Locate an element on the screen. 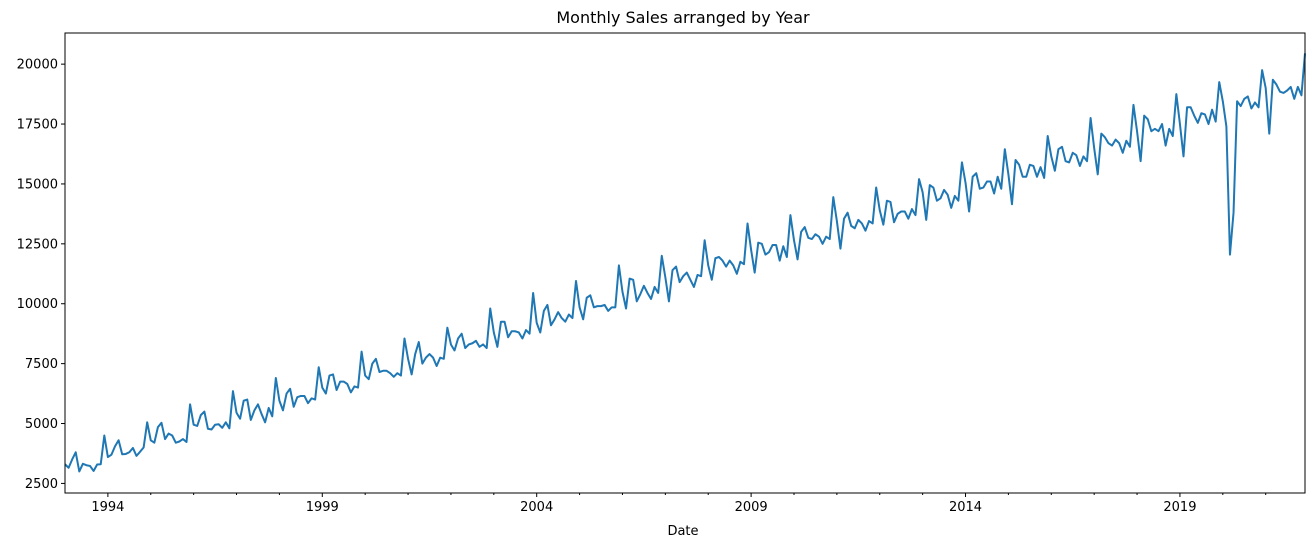  x-axis-label: Date is located at coordinates (682, 531).